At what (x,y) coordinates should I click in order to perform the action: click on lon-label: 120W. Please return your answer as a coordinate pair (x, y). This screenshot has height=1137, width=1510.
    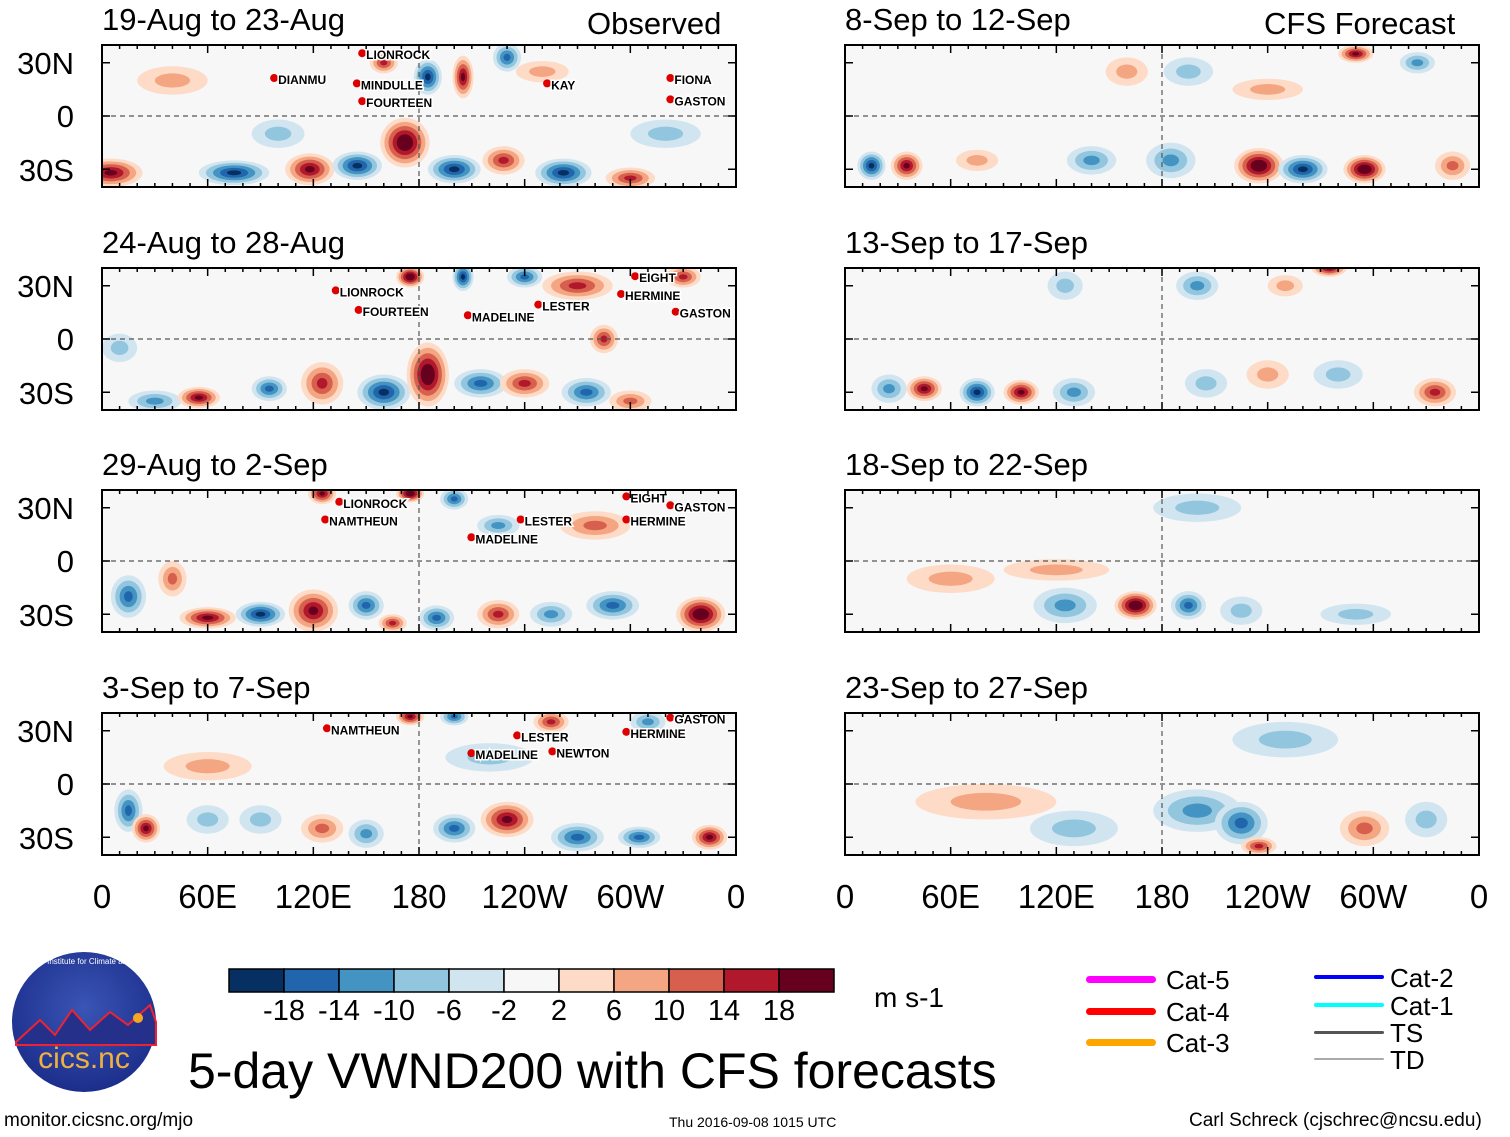
    Looking at the image, I should click on (1267, 896).